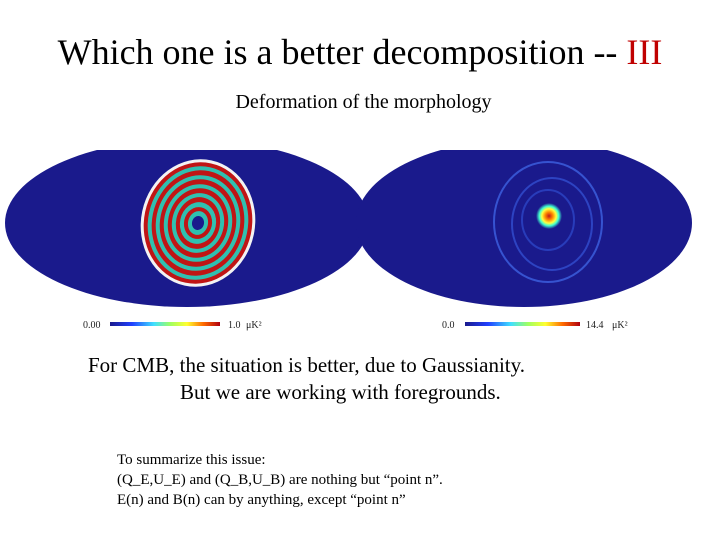 The height and width of the screenshot is (540, 720). I want to click on left-colorbar-unit: μK², so click(254, 325).